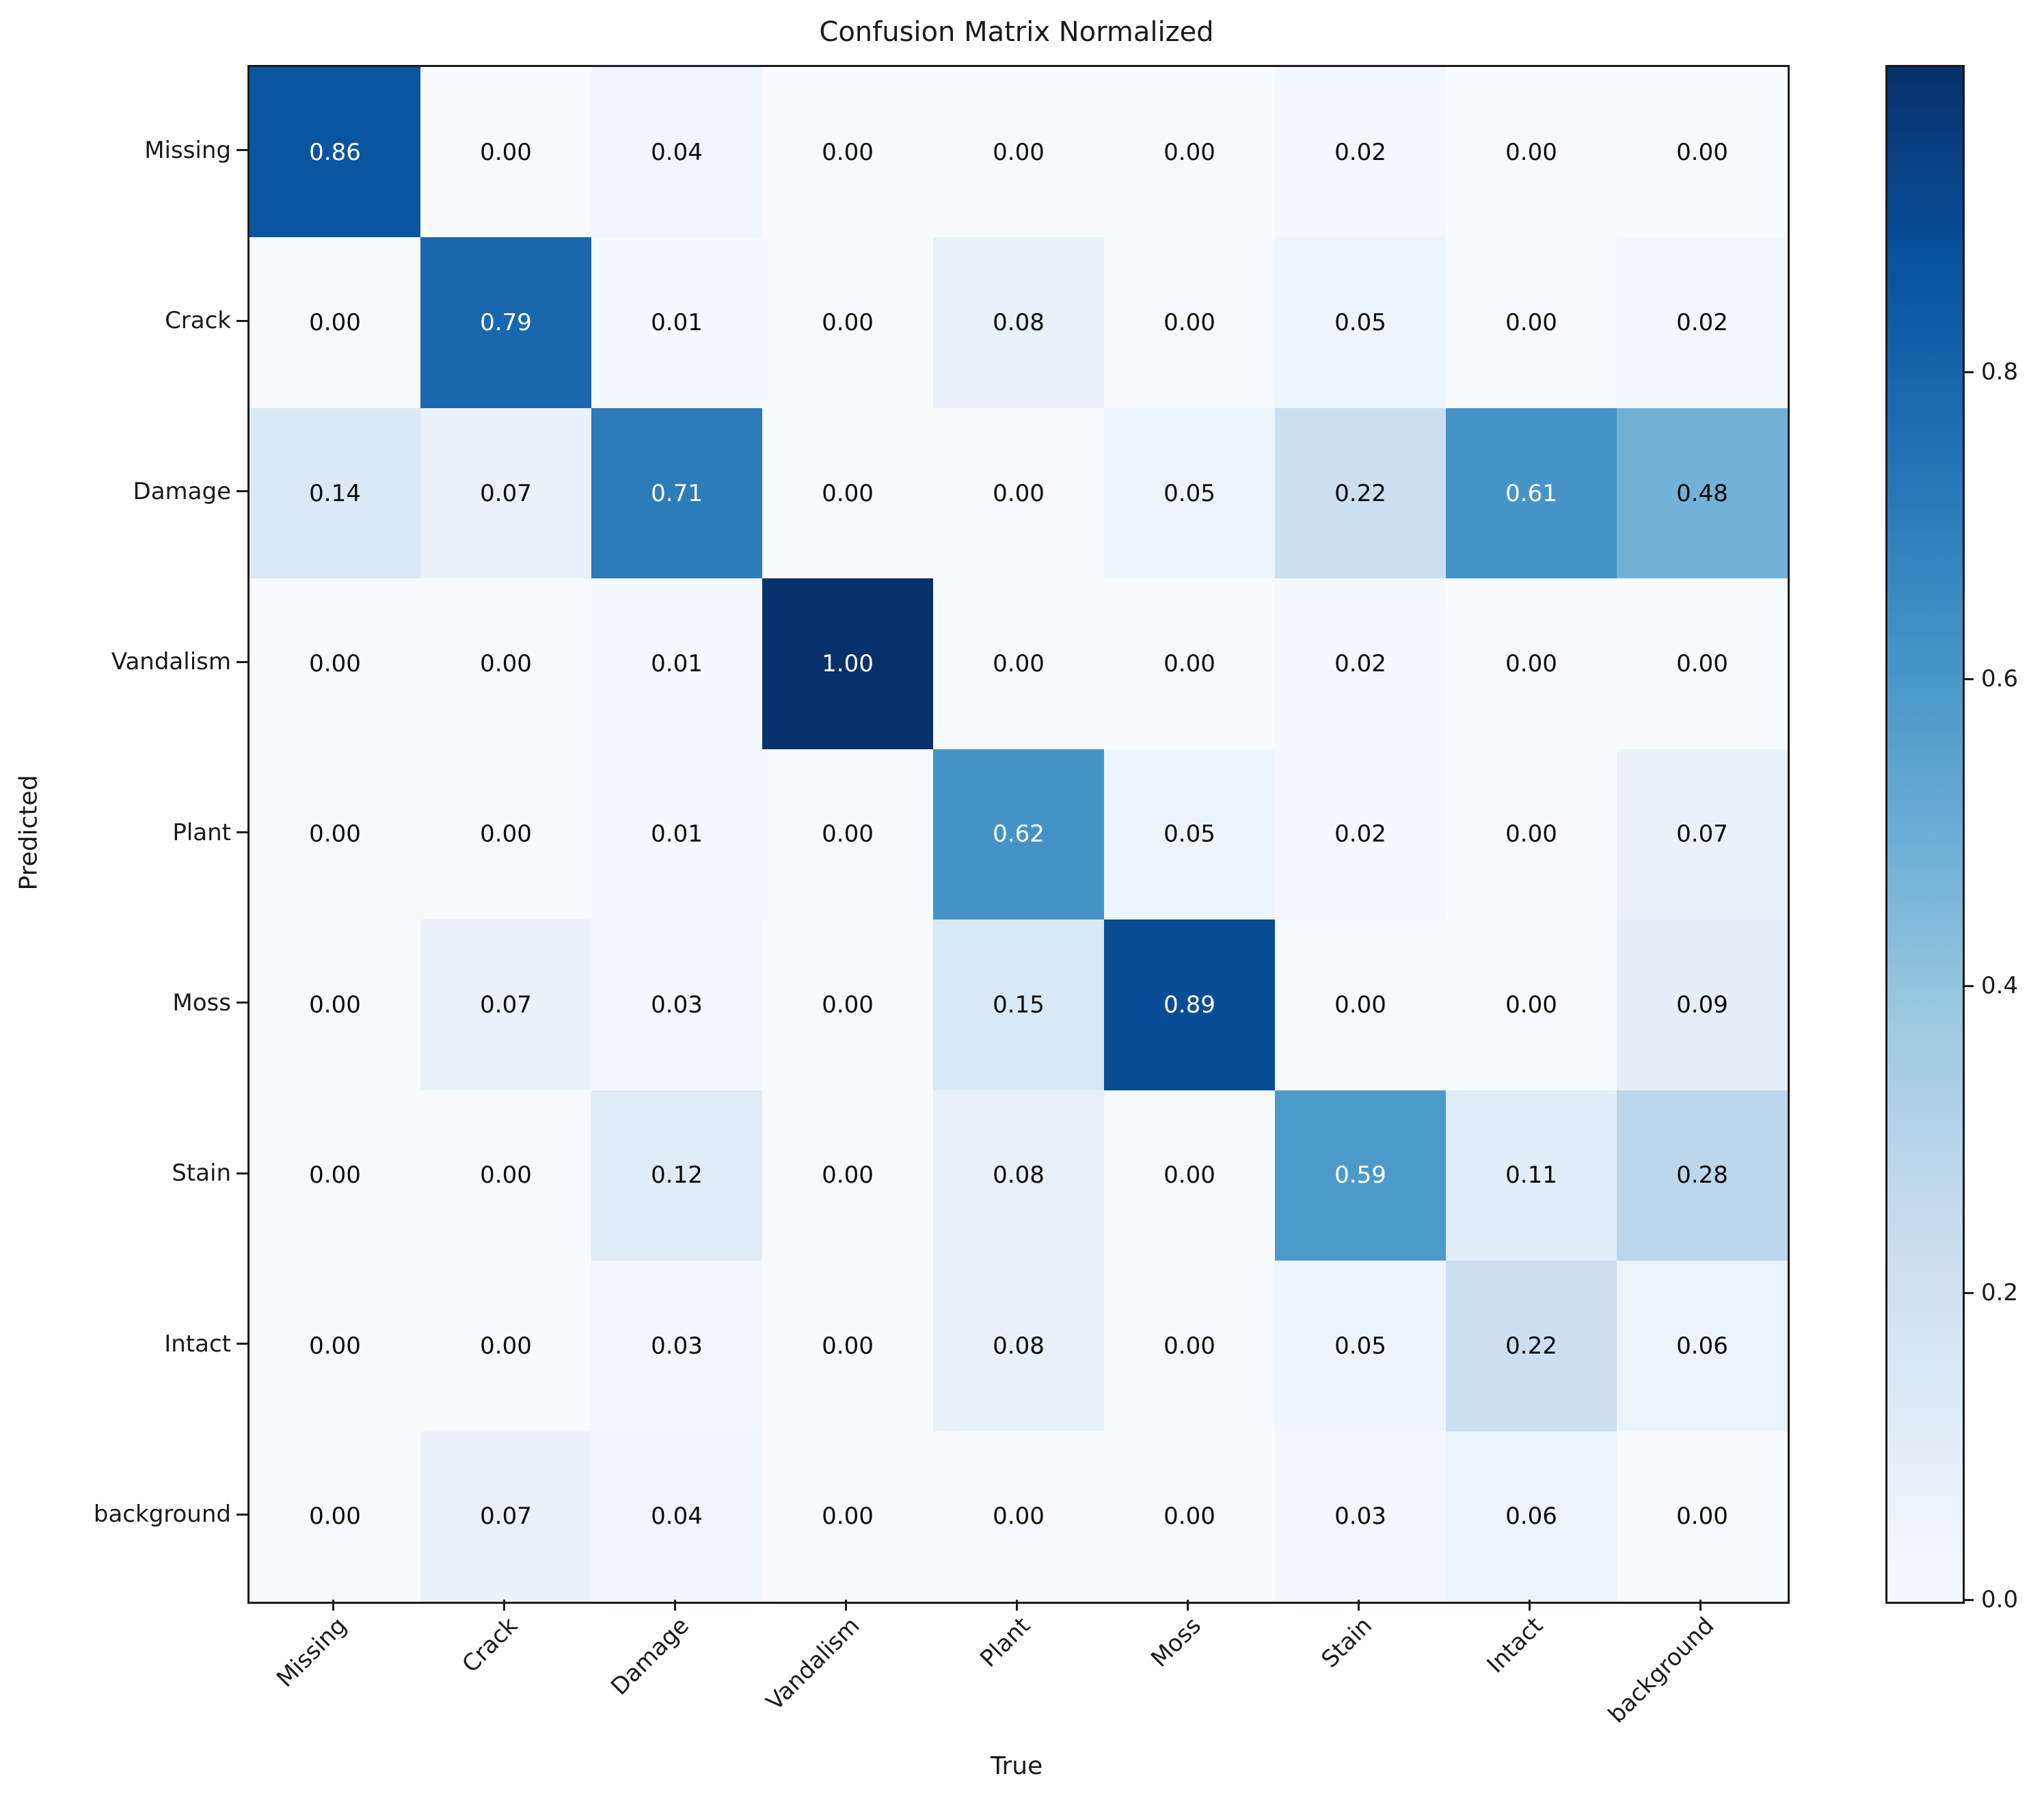  I want to click on y-tick-label: Plant, so click(201, 832).